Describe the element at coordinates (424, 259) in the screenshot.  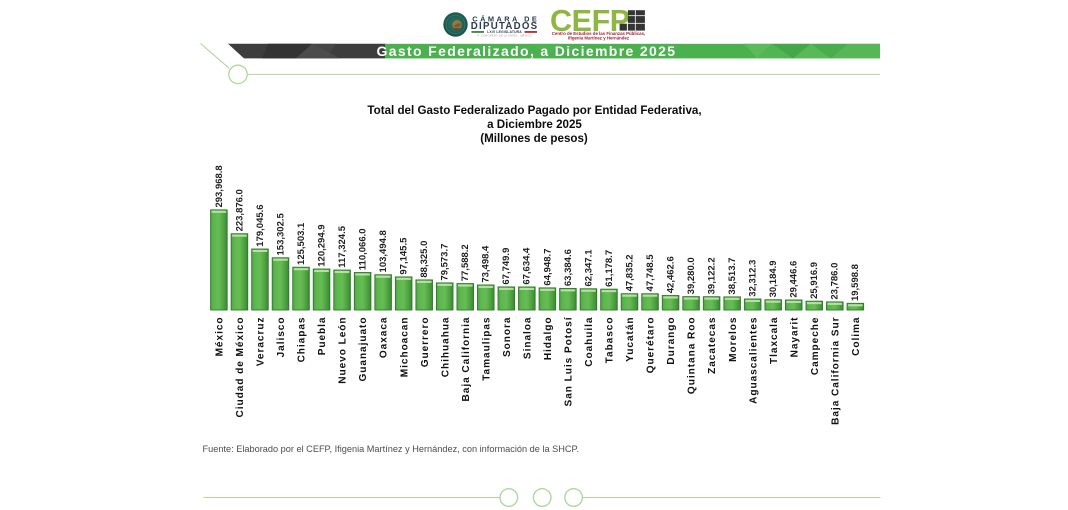
I see `svg-text: 88,325.0` at that location.